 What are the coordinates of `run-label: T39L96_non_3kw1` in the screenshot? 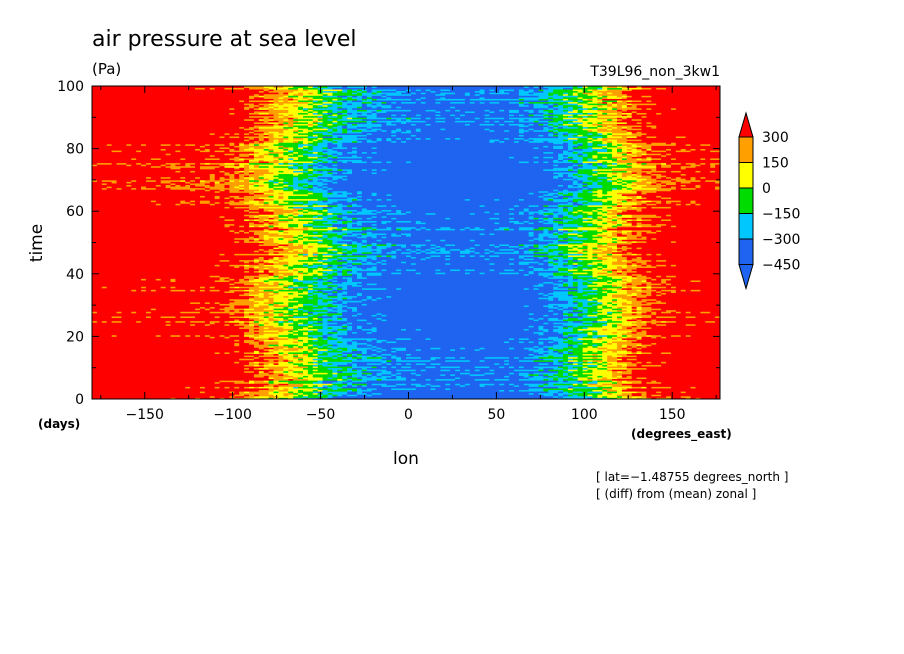 It's located at (654, 72).